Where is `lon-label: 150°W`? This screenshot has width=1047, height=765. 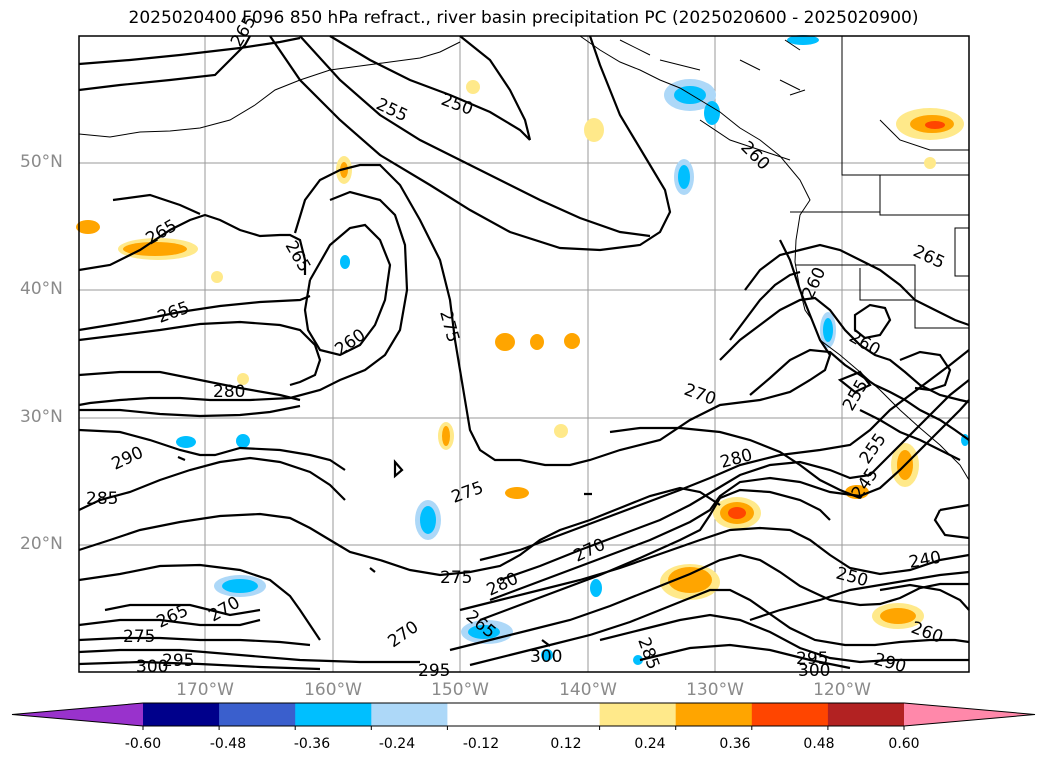 lon-label: 150°W is located at coordinates (460, 690).